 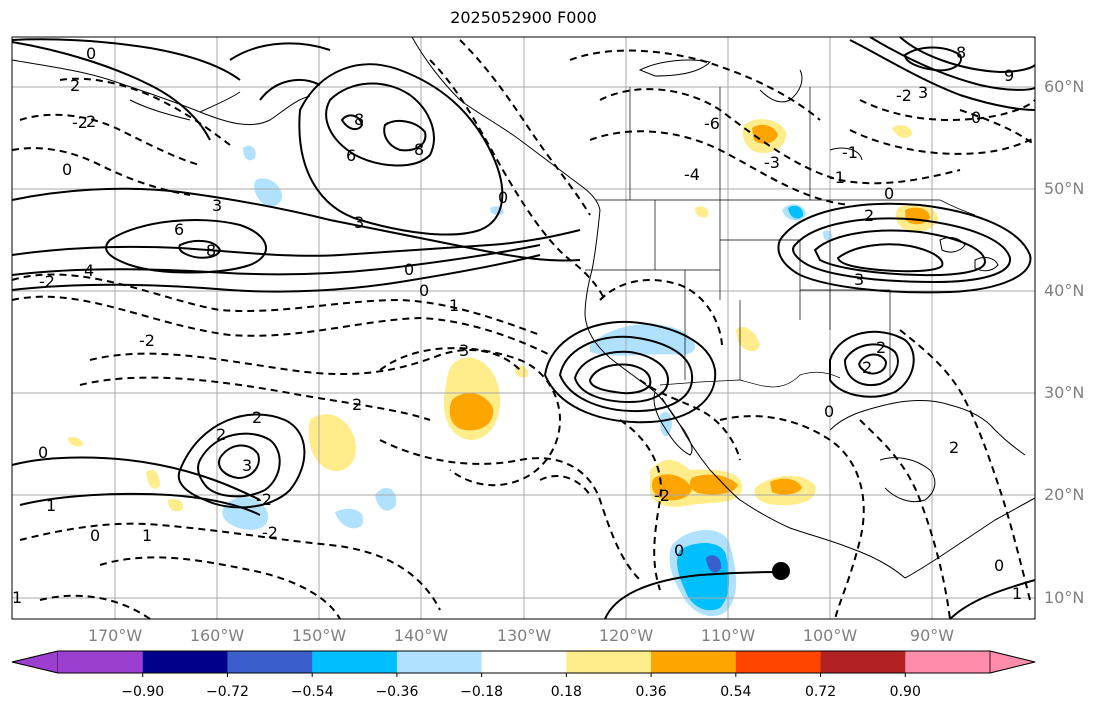 I want to click on colorbar-tick-label: −0.36, so click(x=397, y=692).